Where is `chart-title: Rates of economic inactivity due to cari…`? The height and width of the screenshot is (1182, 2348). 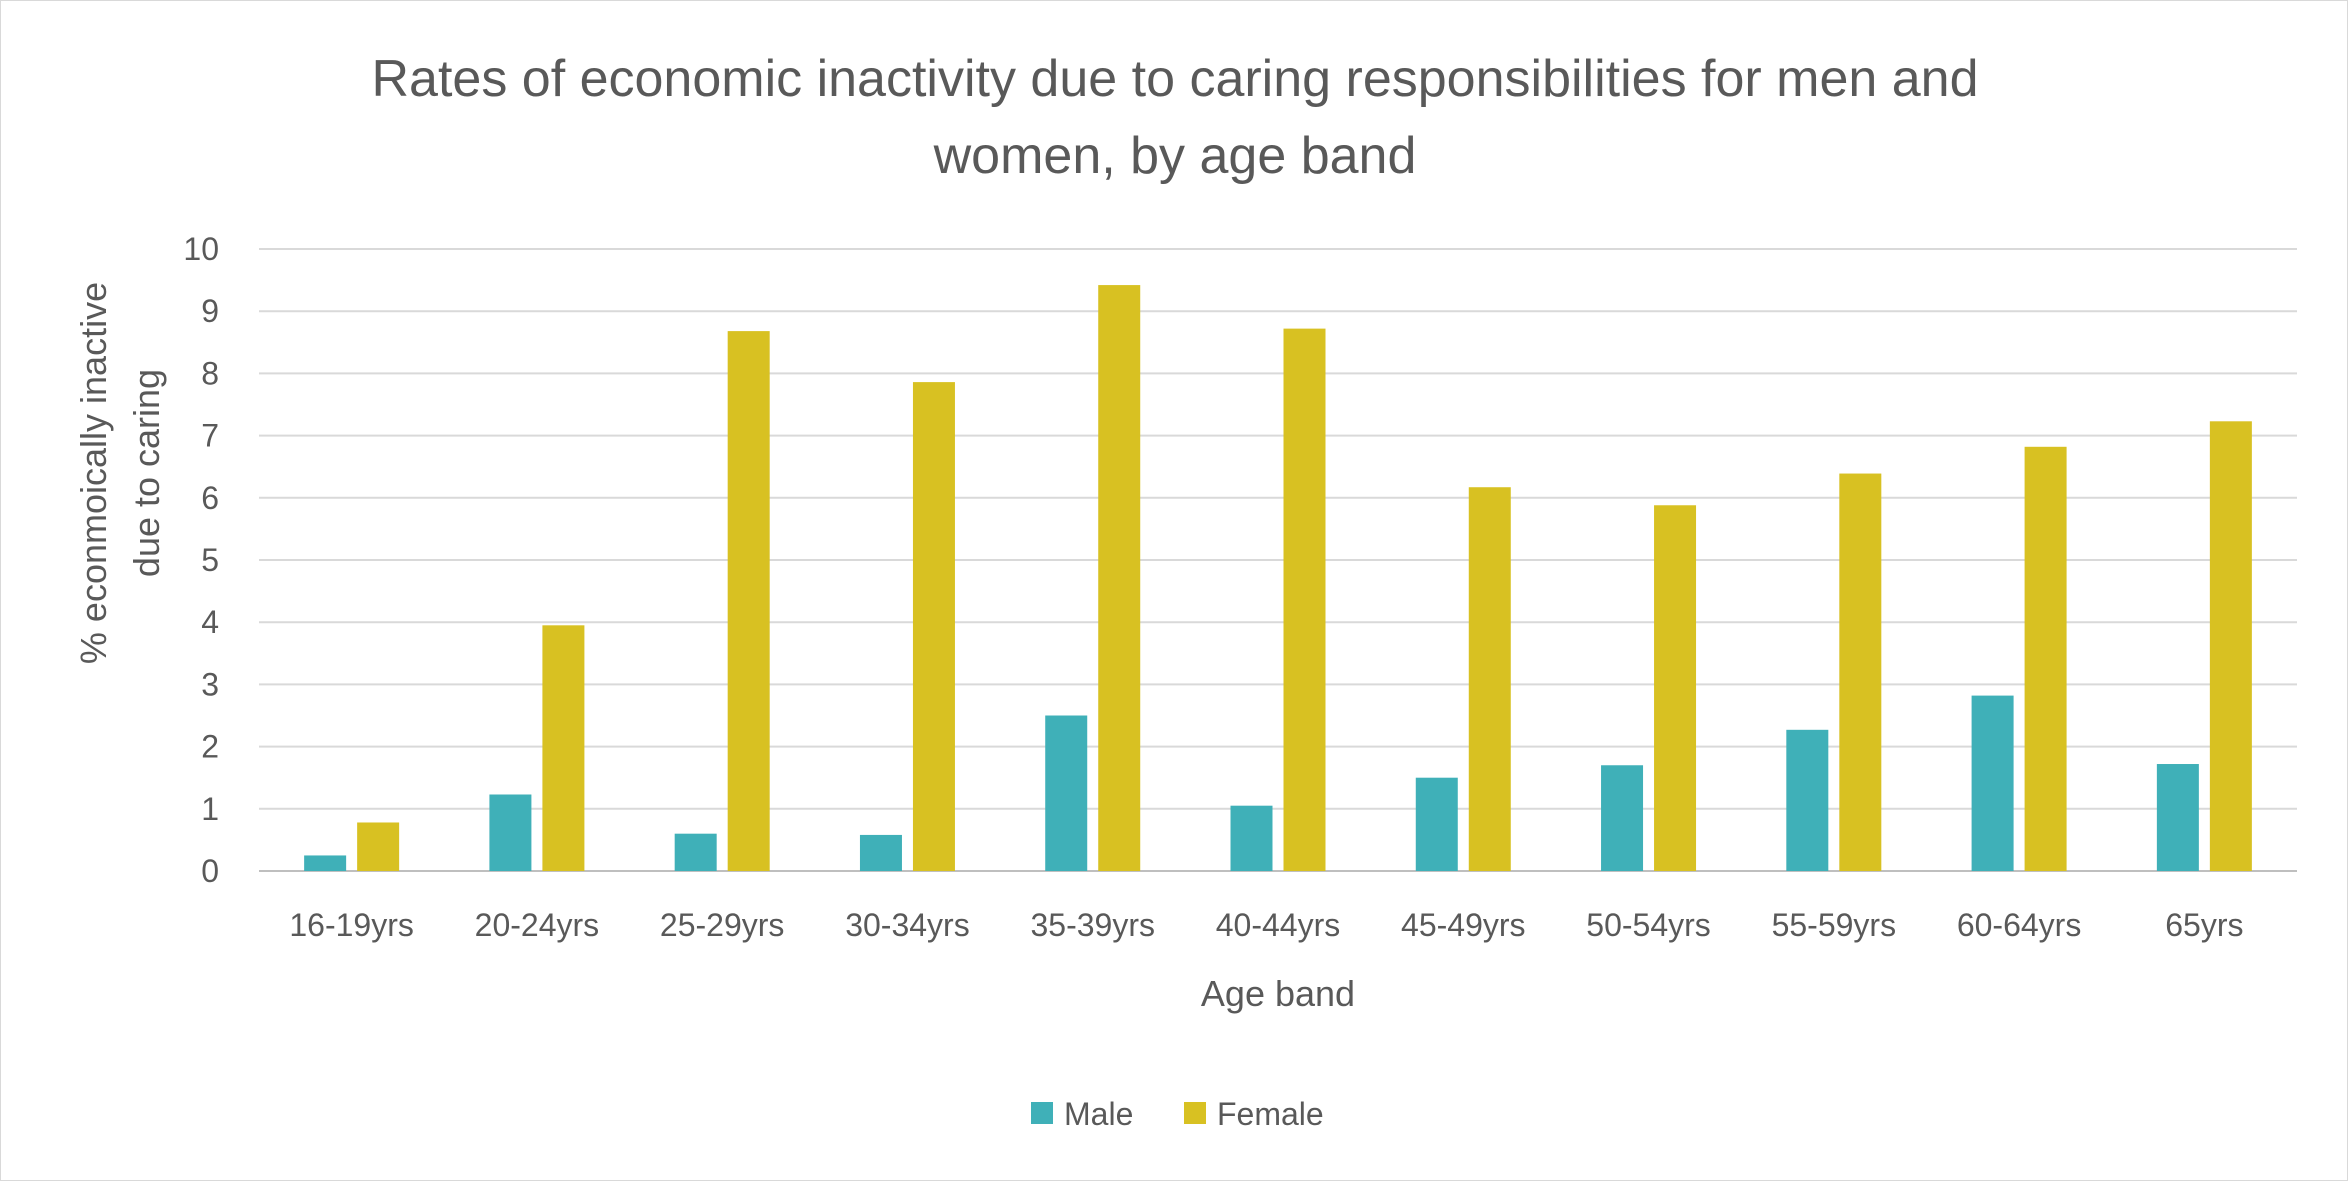
chart-title: Rates of economic inactivity due to cari… is located at coordinates (1174, 117).